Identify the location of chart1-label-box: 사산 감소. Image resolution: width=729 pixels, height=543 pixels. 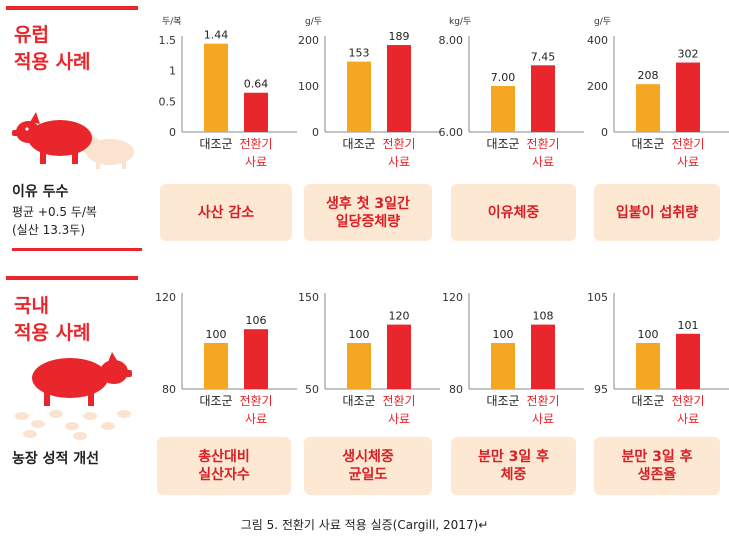
(226, 212).